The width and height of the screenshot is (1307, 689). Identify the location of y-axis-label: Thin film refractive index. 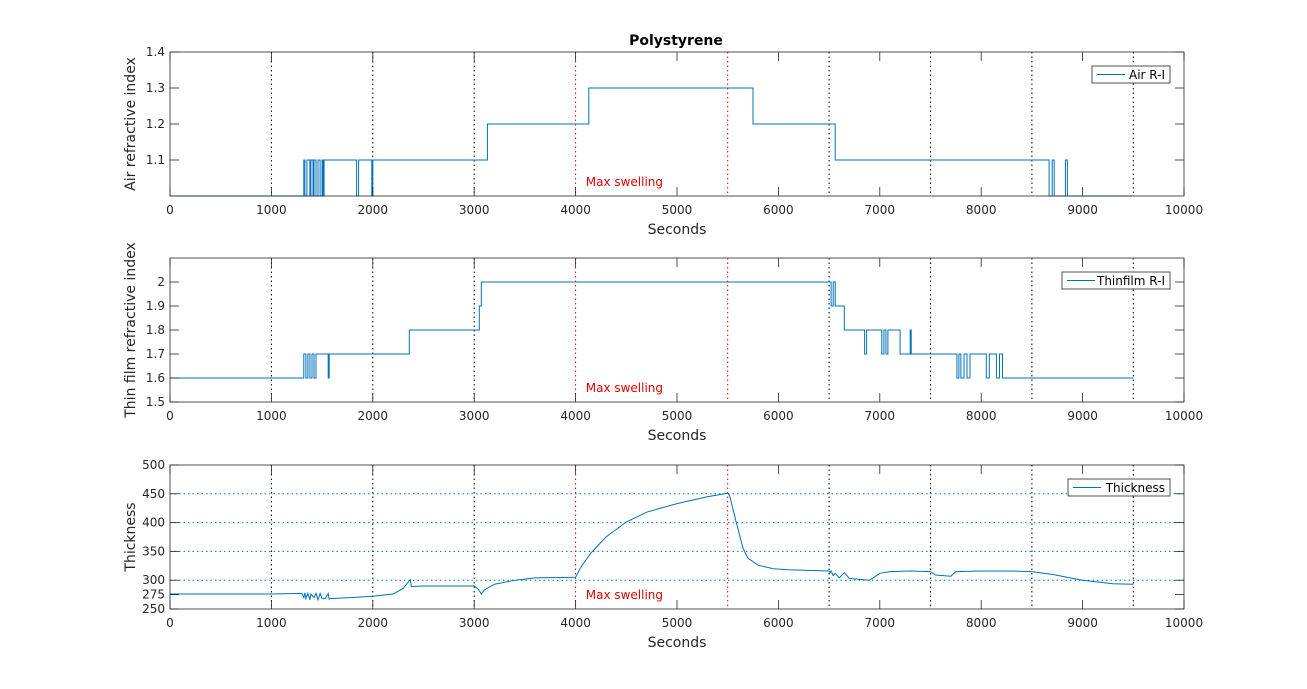
(131, 330).